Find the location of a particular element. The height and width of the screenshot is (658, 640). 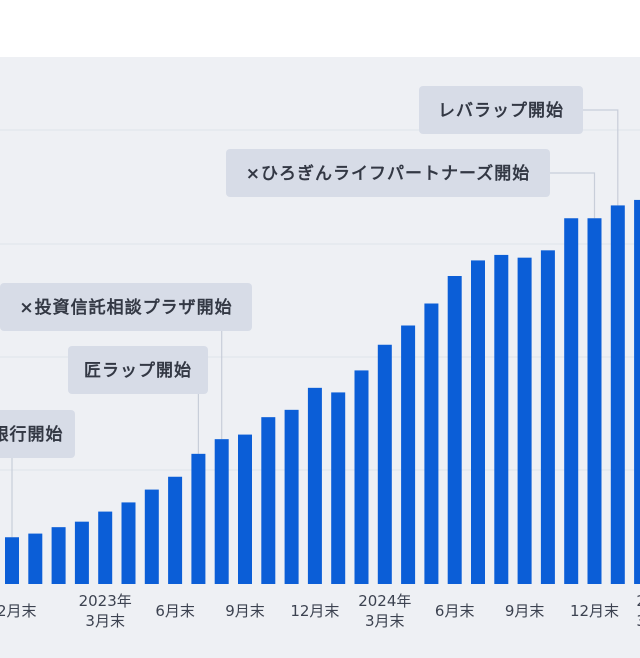

annotation-label: ×投資信託相談プラザ開始 is located at coordinates (125, 307).